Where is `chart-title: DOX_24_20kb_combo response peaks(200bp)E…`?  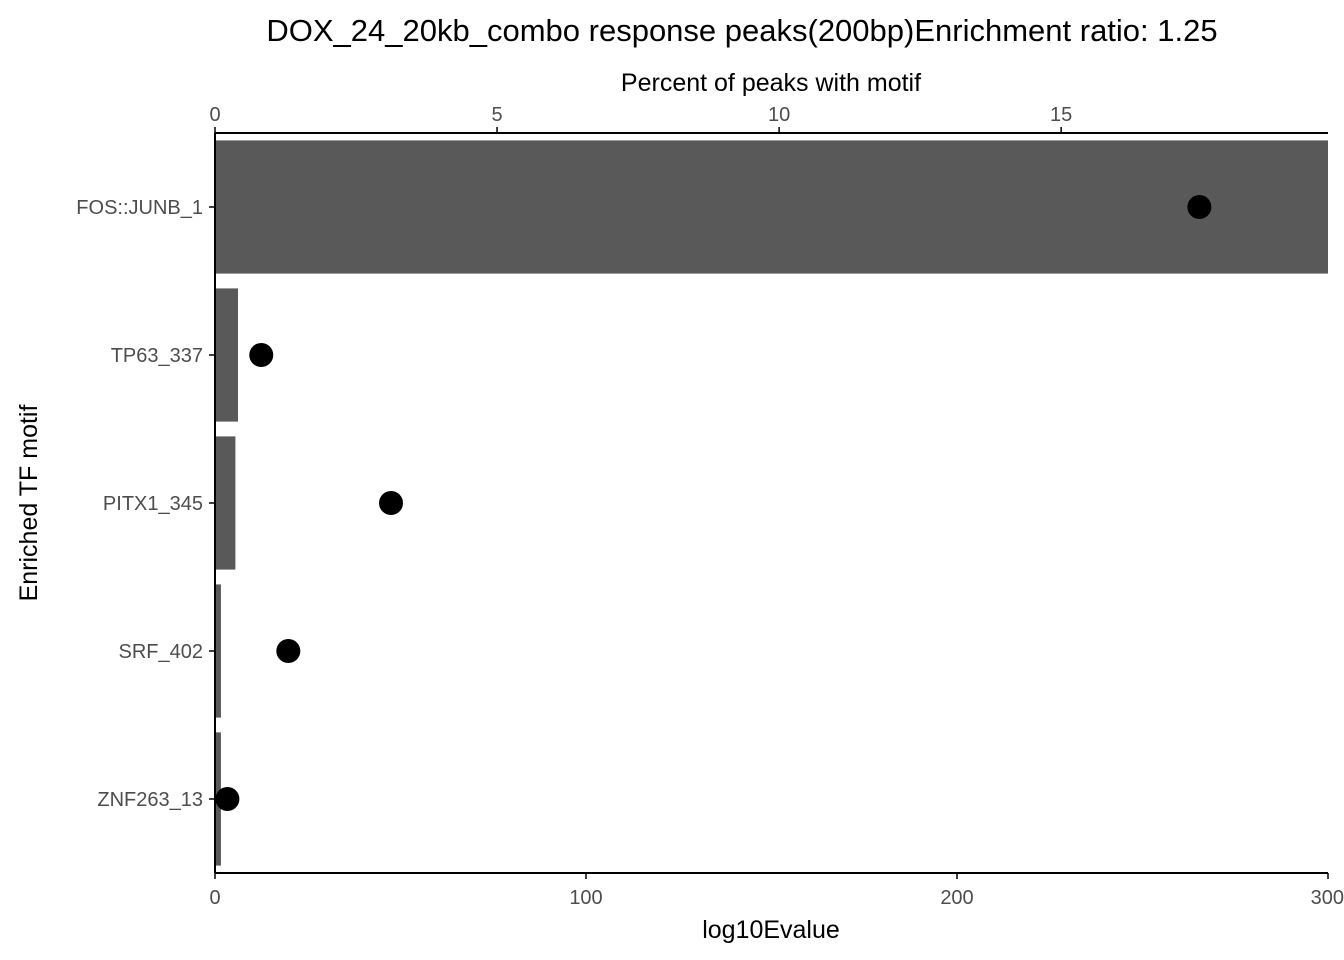
chart-title: DOX_24_20kb_combo response peaks(200bp)E… is located at coordinates (741, 30).